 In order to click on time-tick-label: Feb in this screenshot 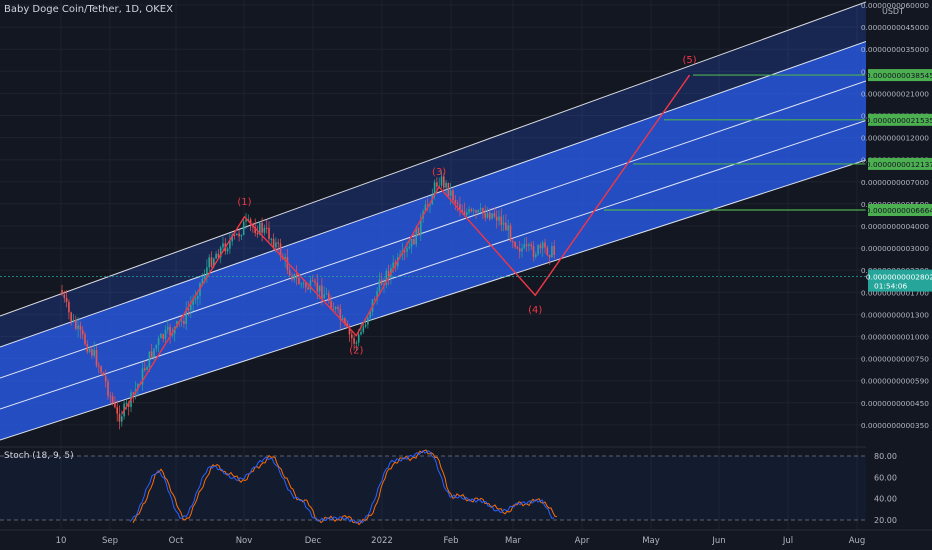, I will do `click(450, 541)`.